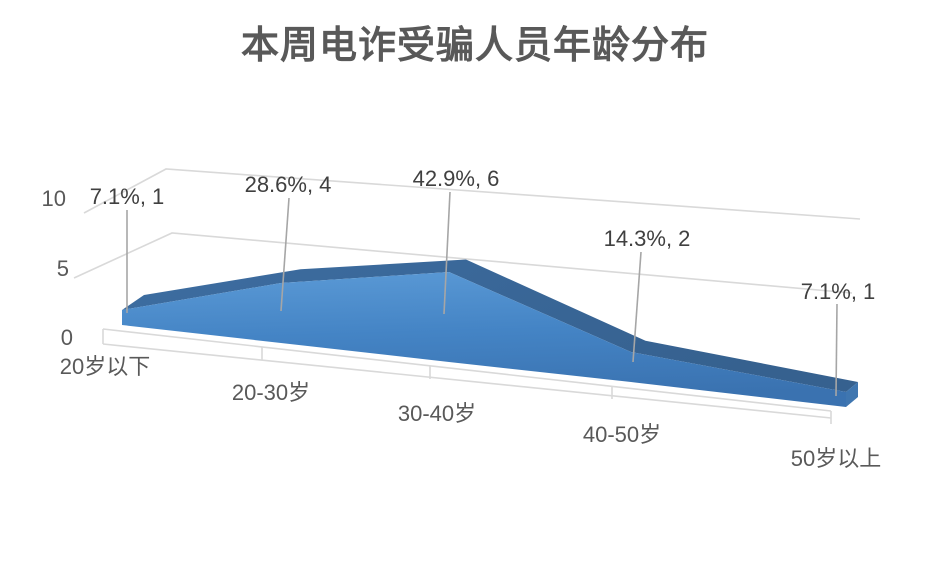 This screenshot has width=950, height=565. Describe the element at coordinates (456, 178) in the screenshot. I see `data-label: 42.9%, 6` at that location.